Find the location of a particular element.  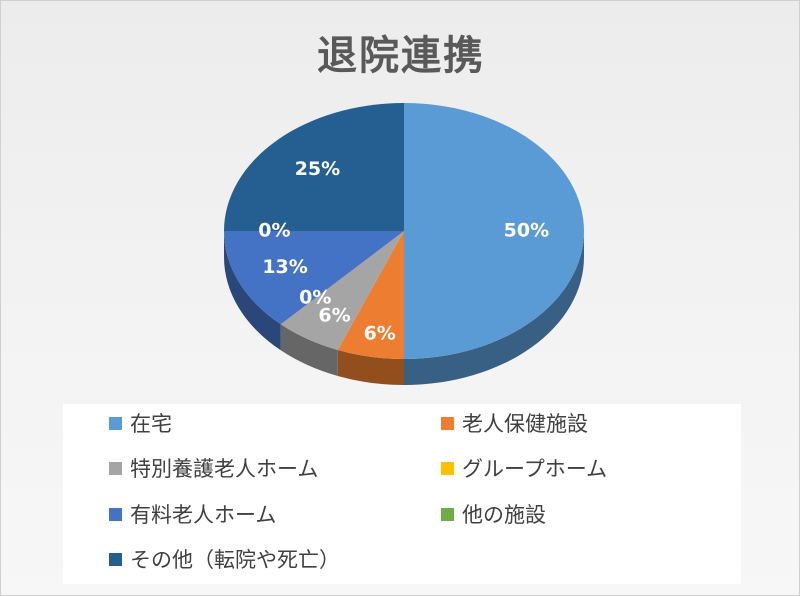

data-label-2: 6% is located at coordinates (334, 316).